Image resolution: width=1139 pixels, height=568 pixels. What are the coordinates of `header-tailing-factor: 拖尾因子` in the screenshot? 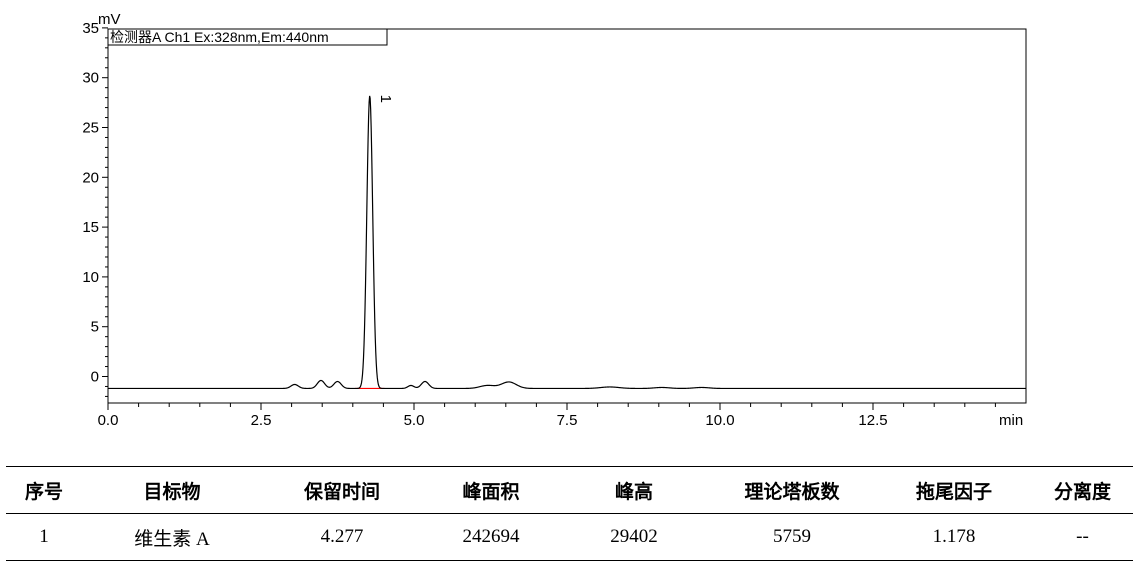 It's located at (954, 490).